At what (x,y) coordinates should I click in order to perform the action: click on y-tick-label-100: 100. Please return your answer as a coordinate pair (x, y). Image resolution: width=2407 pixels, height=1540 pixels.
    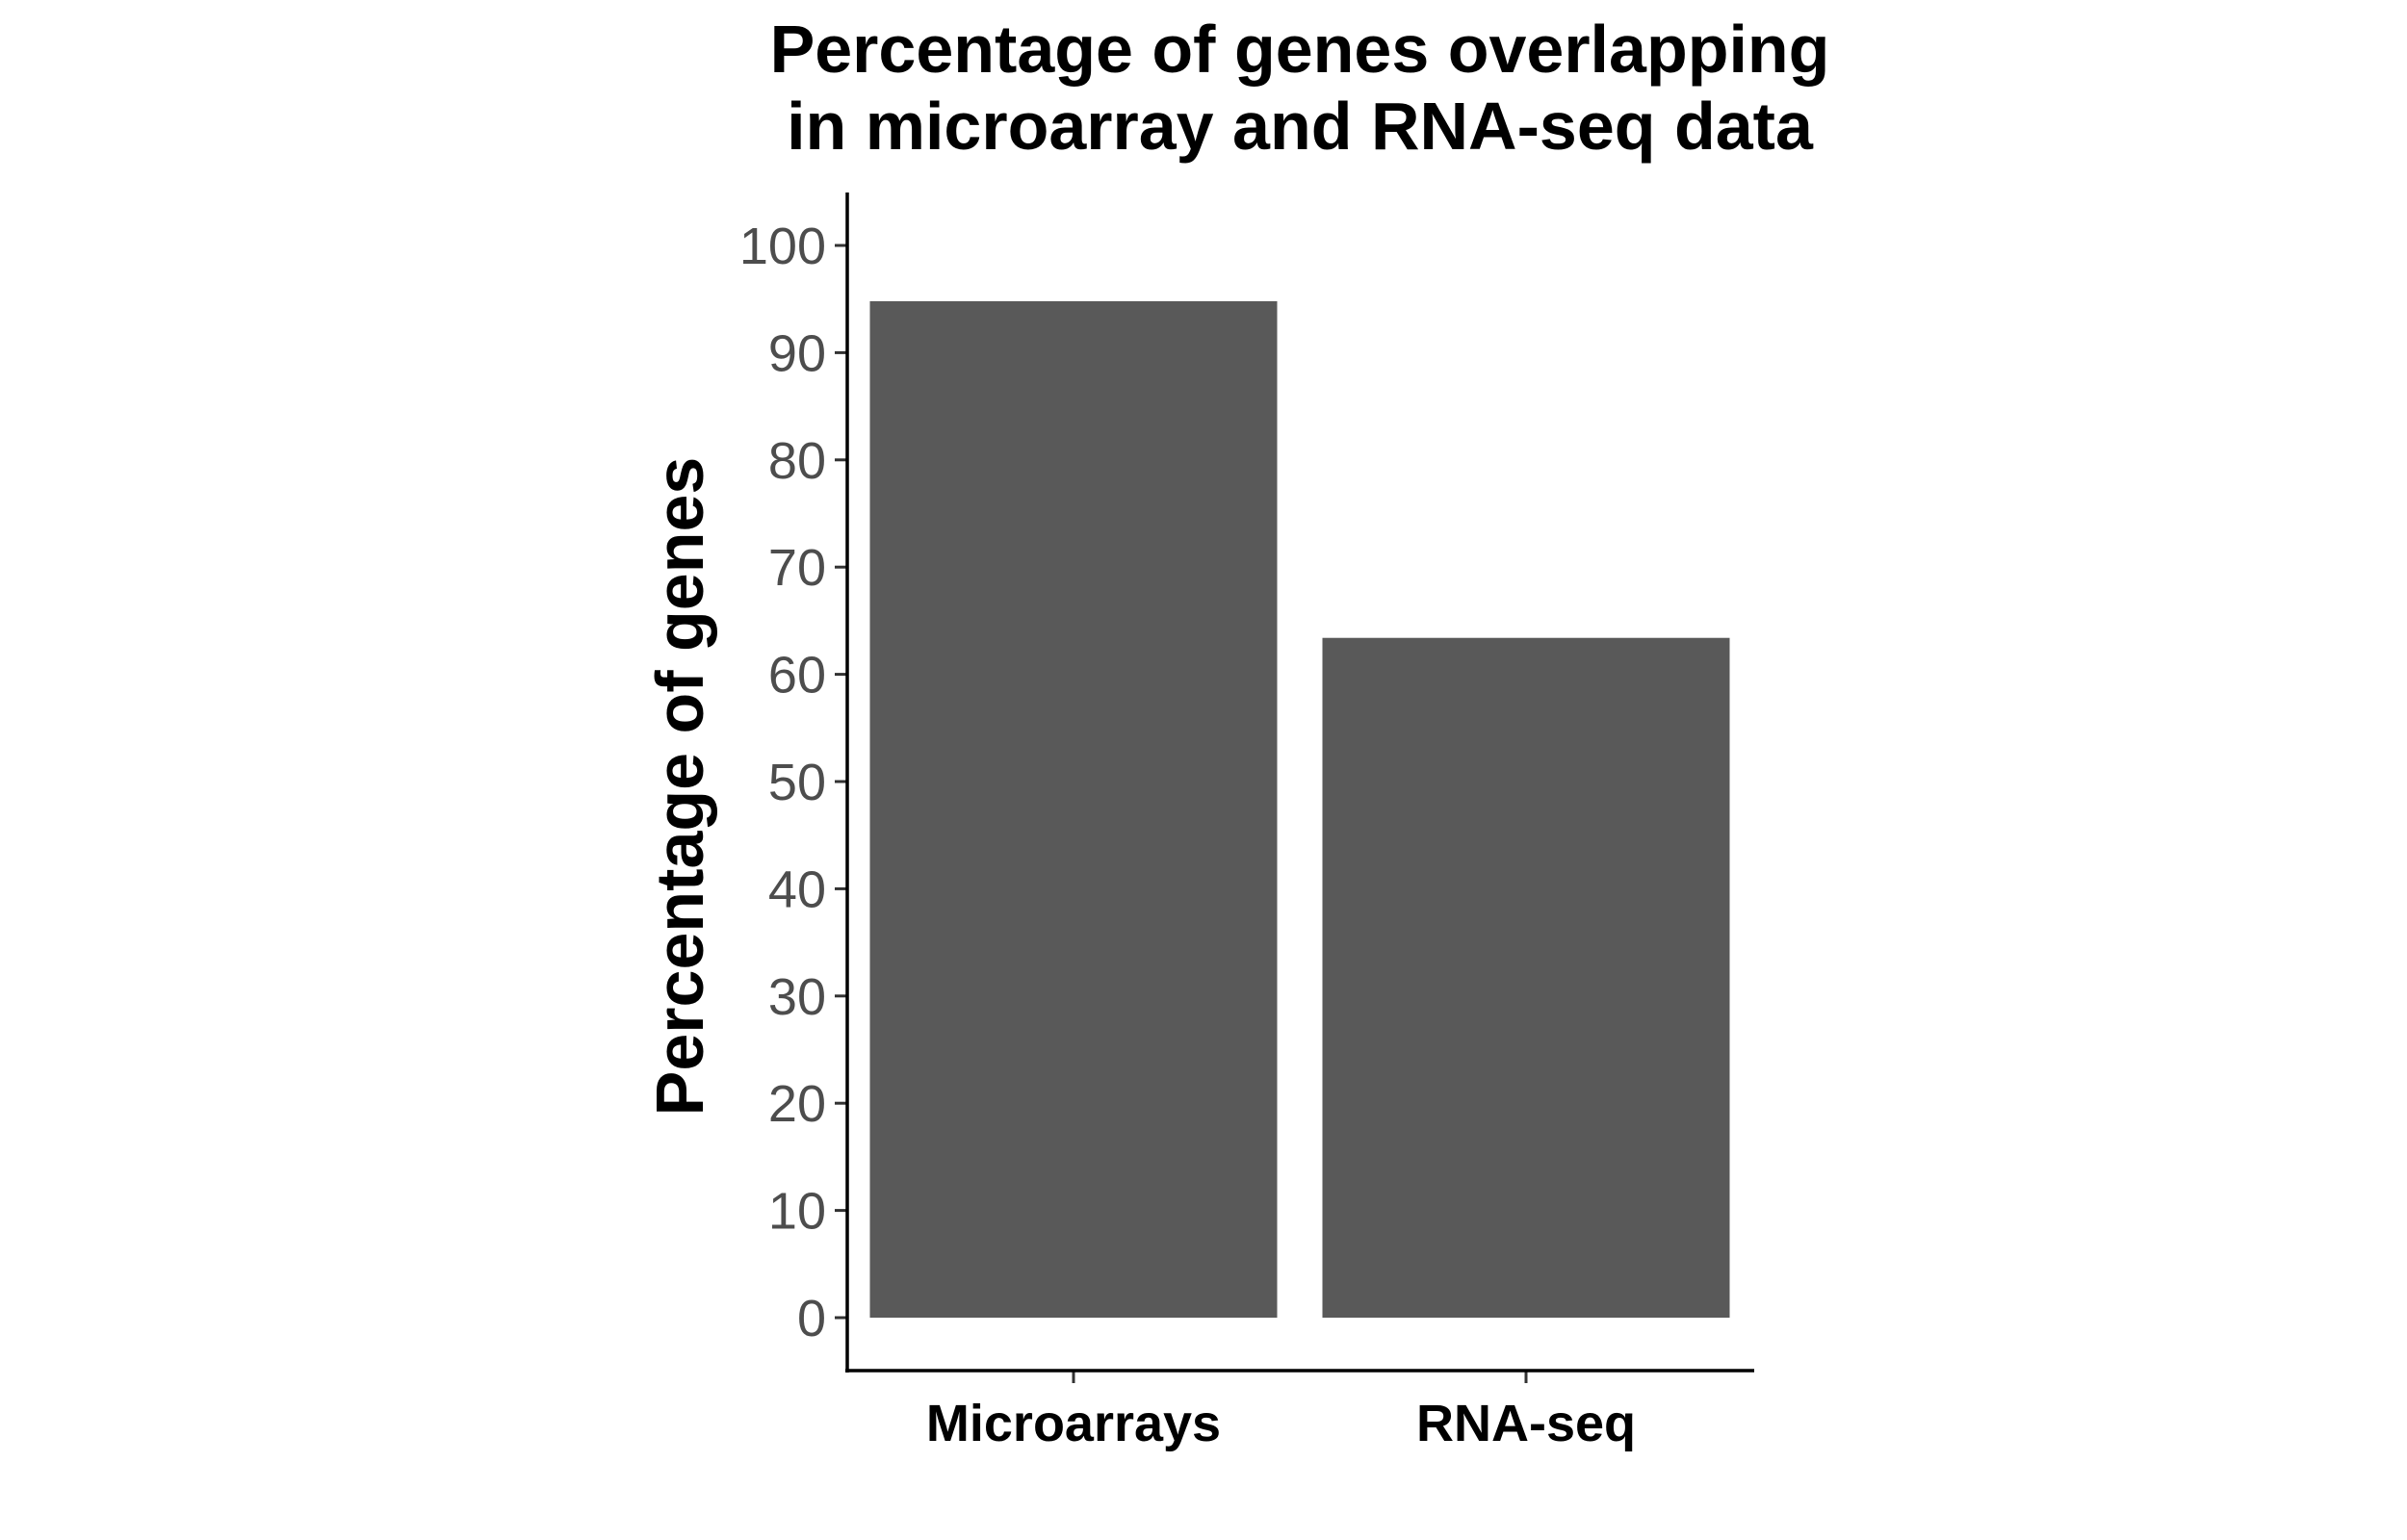
    Looking at the image, I should click on (782, 246).